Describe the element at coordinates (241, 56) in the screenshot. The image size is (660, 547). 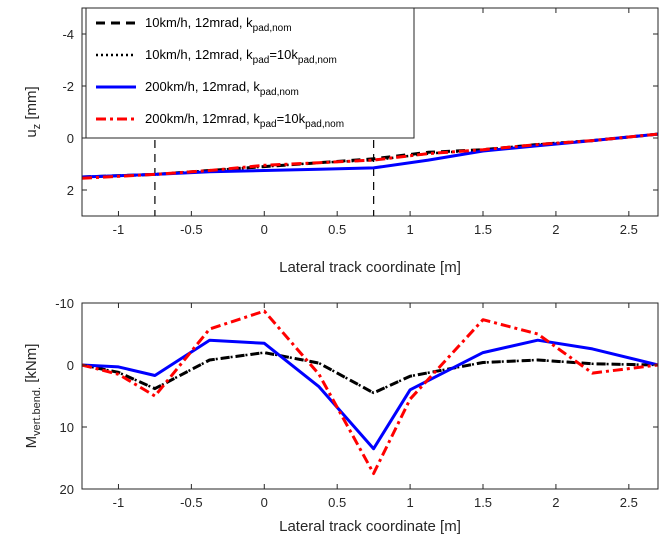
I see `legend-label-2: 10km/h, 12mrad, kpad=10kpad,nom` at that location.